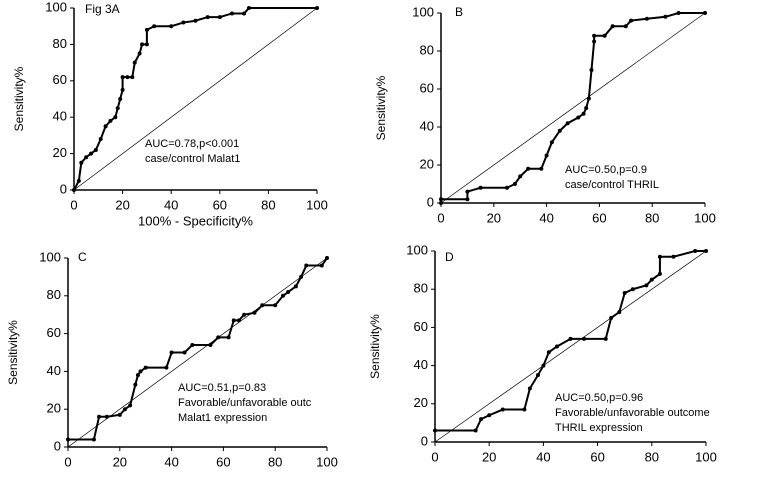  Describe the element at coordinates (245, 403) in the screenshot. I see `annotation: Favorable/unfavorable outc` at that location.